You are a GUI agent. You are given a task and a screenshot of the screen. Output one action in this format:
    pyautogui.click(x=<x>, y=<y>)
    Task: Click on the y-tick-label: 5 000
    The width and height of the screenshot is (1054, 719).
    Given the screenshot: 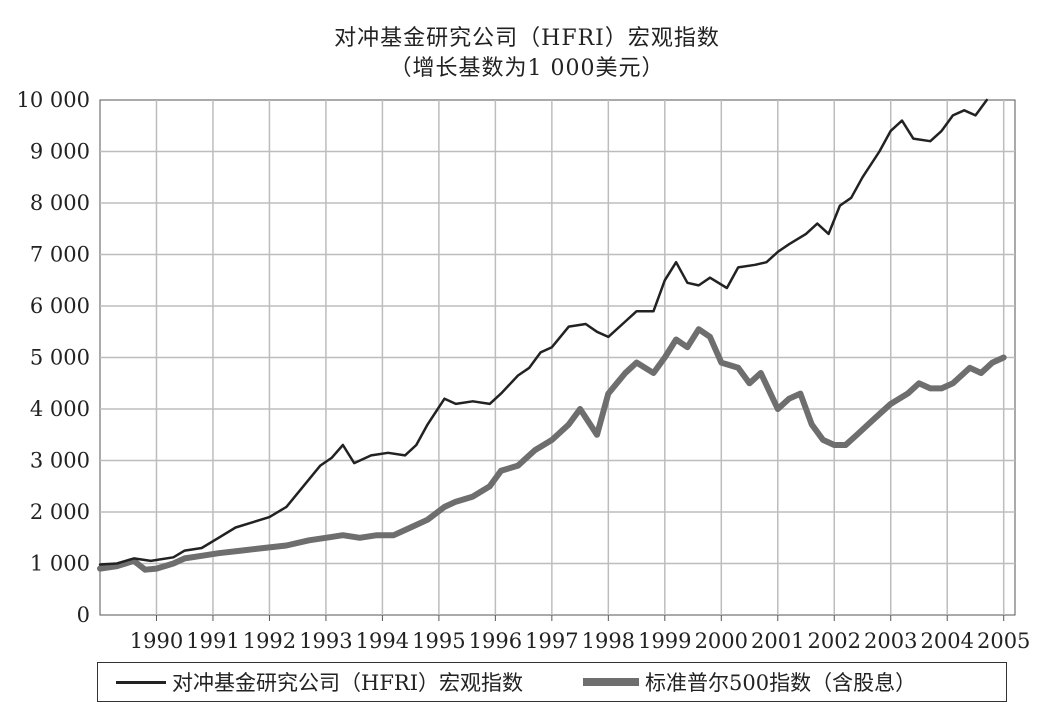 What is the action you would take?
    pyautogui.click(x=60, y=358)
    